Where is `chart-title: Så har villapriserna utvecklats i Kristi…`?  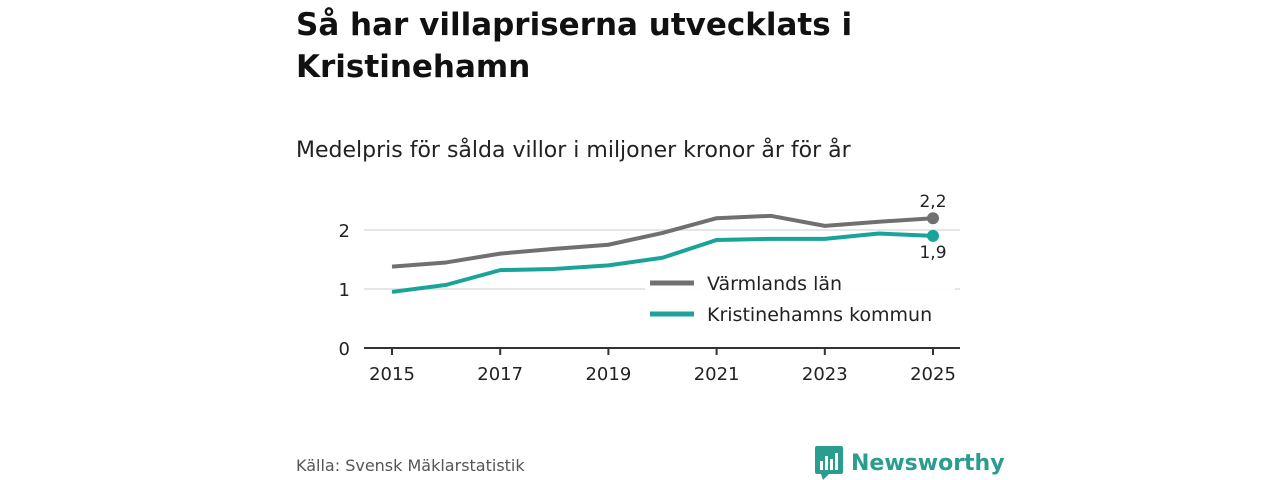
chart-title: Så har villapriserna utvecklats i Kristi… is located at coordinates (574, 46).